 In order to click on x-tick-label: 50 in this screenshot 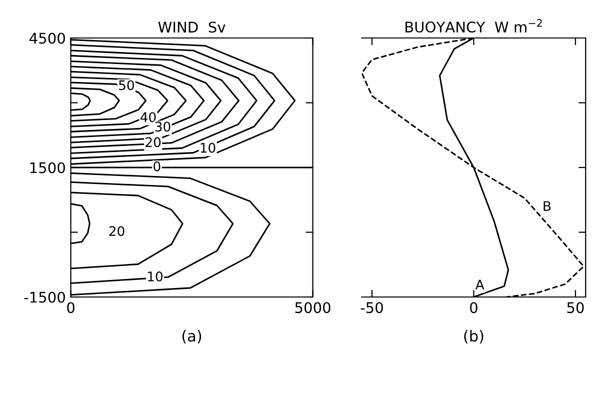, I will do `click(575, 308)`.